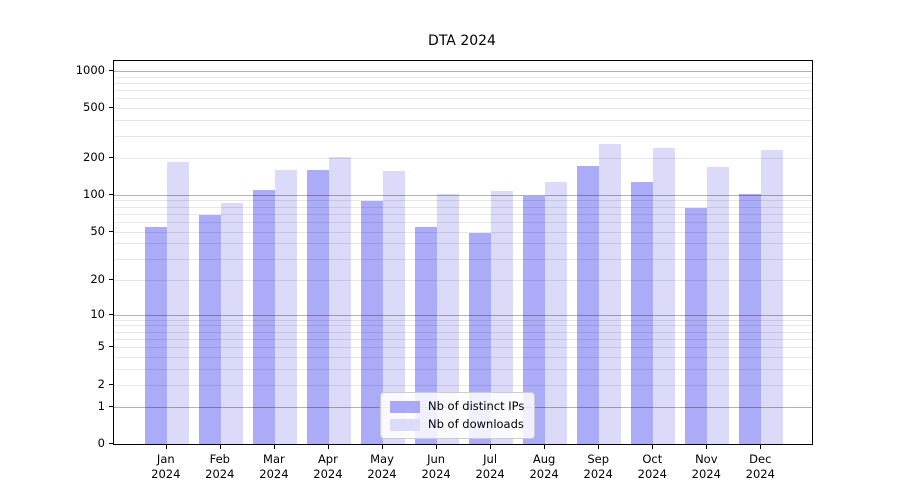 The width and height of the screenshot is (900, 500). What do you see at coordinates (94, 193) in the screenshot?
I see `y-tick-label: 100` at bounding box center [94, 193].